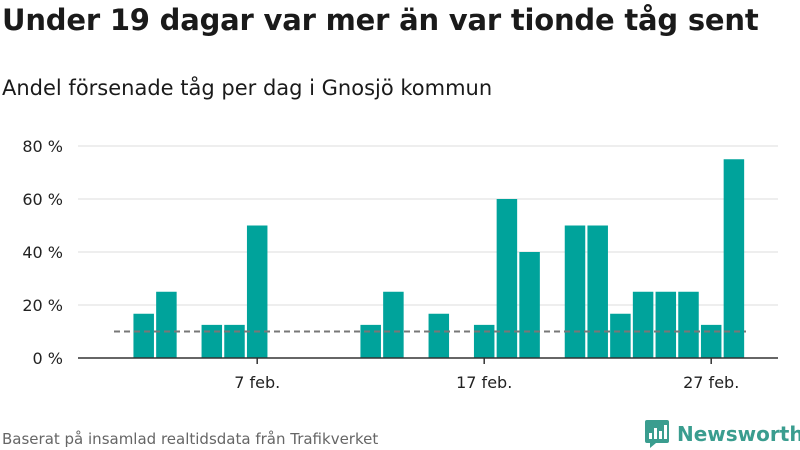 This screenshot has height=450, width=800. I want to click on x-tick-label: 17 feb., so click(484, 382).